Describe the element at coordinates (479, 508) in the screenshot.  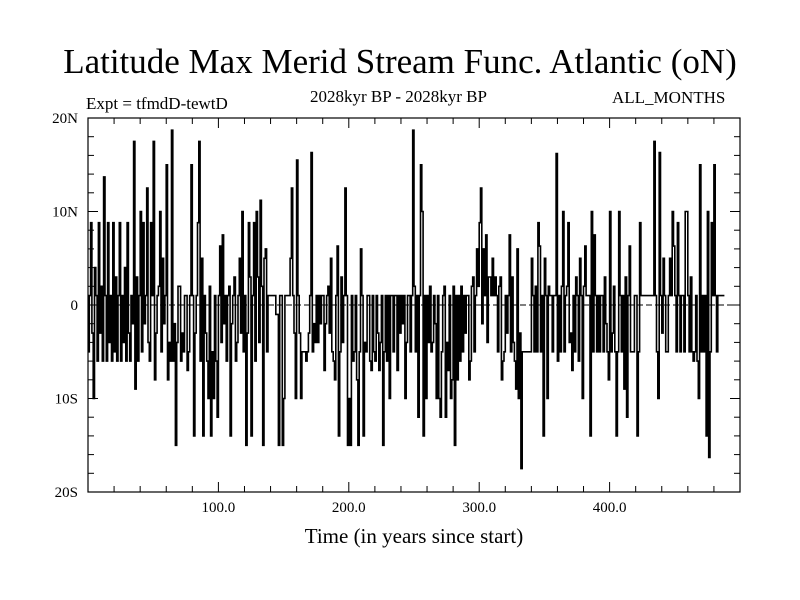
I see `x-tick-label: 300.0` at that location.